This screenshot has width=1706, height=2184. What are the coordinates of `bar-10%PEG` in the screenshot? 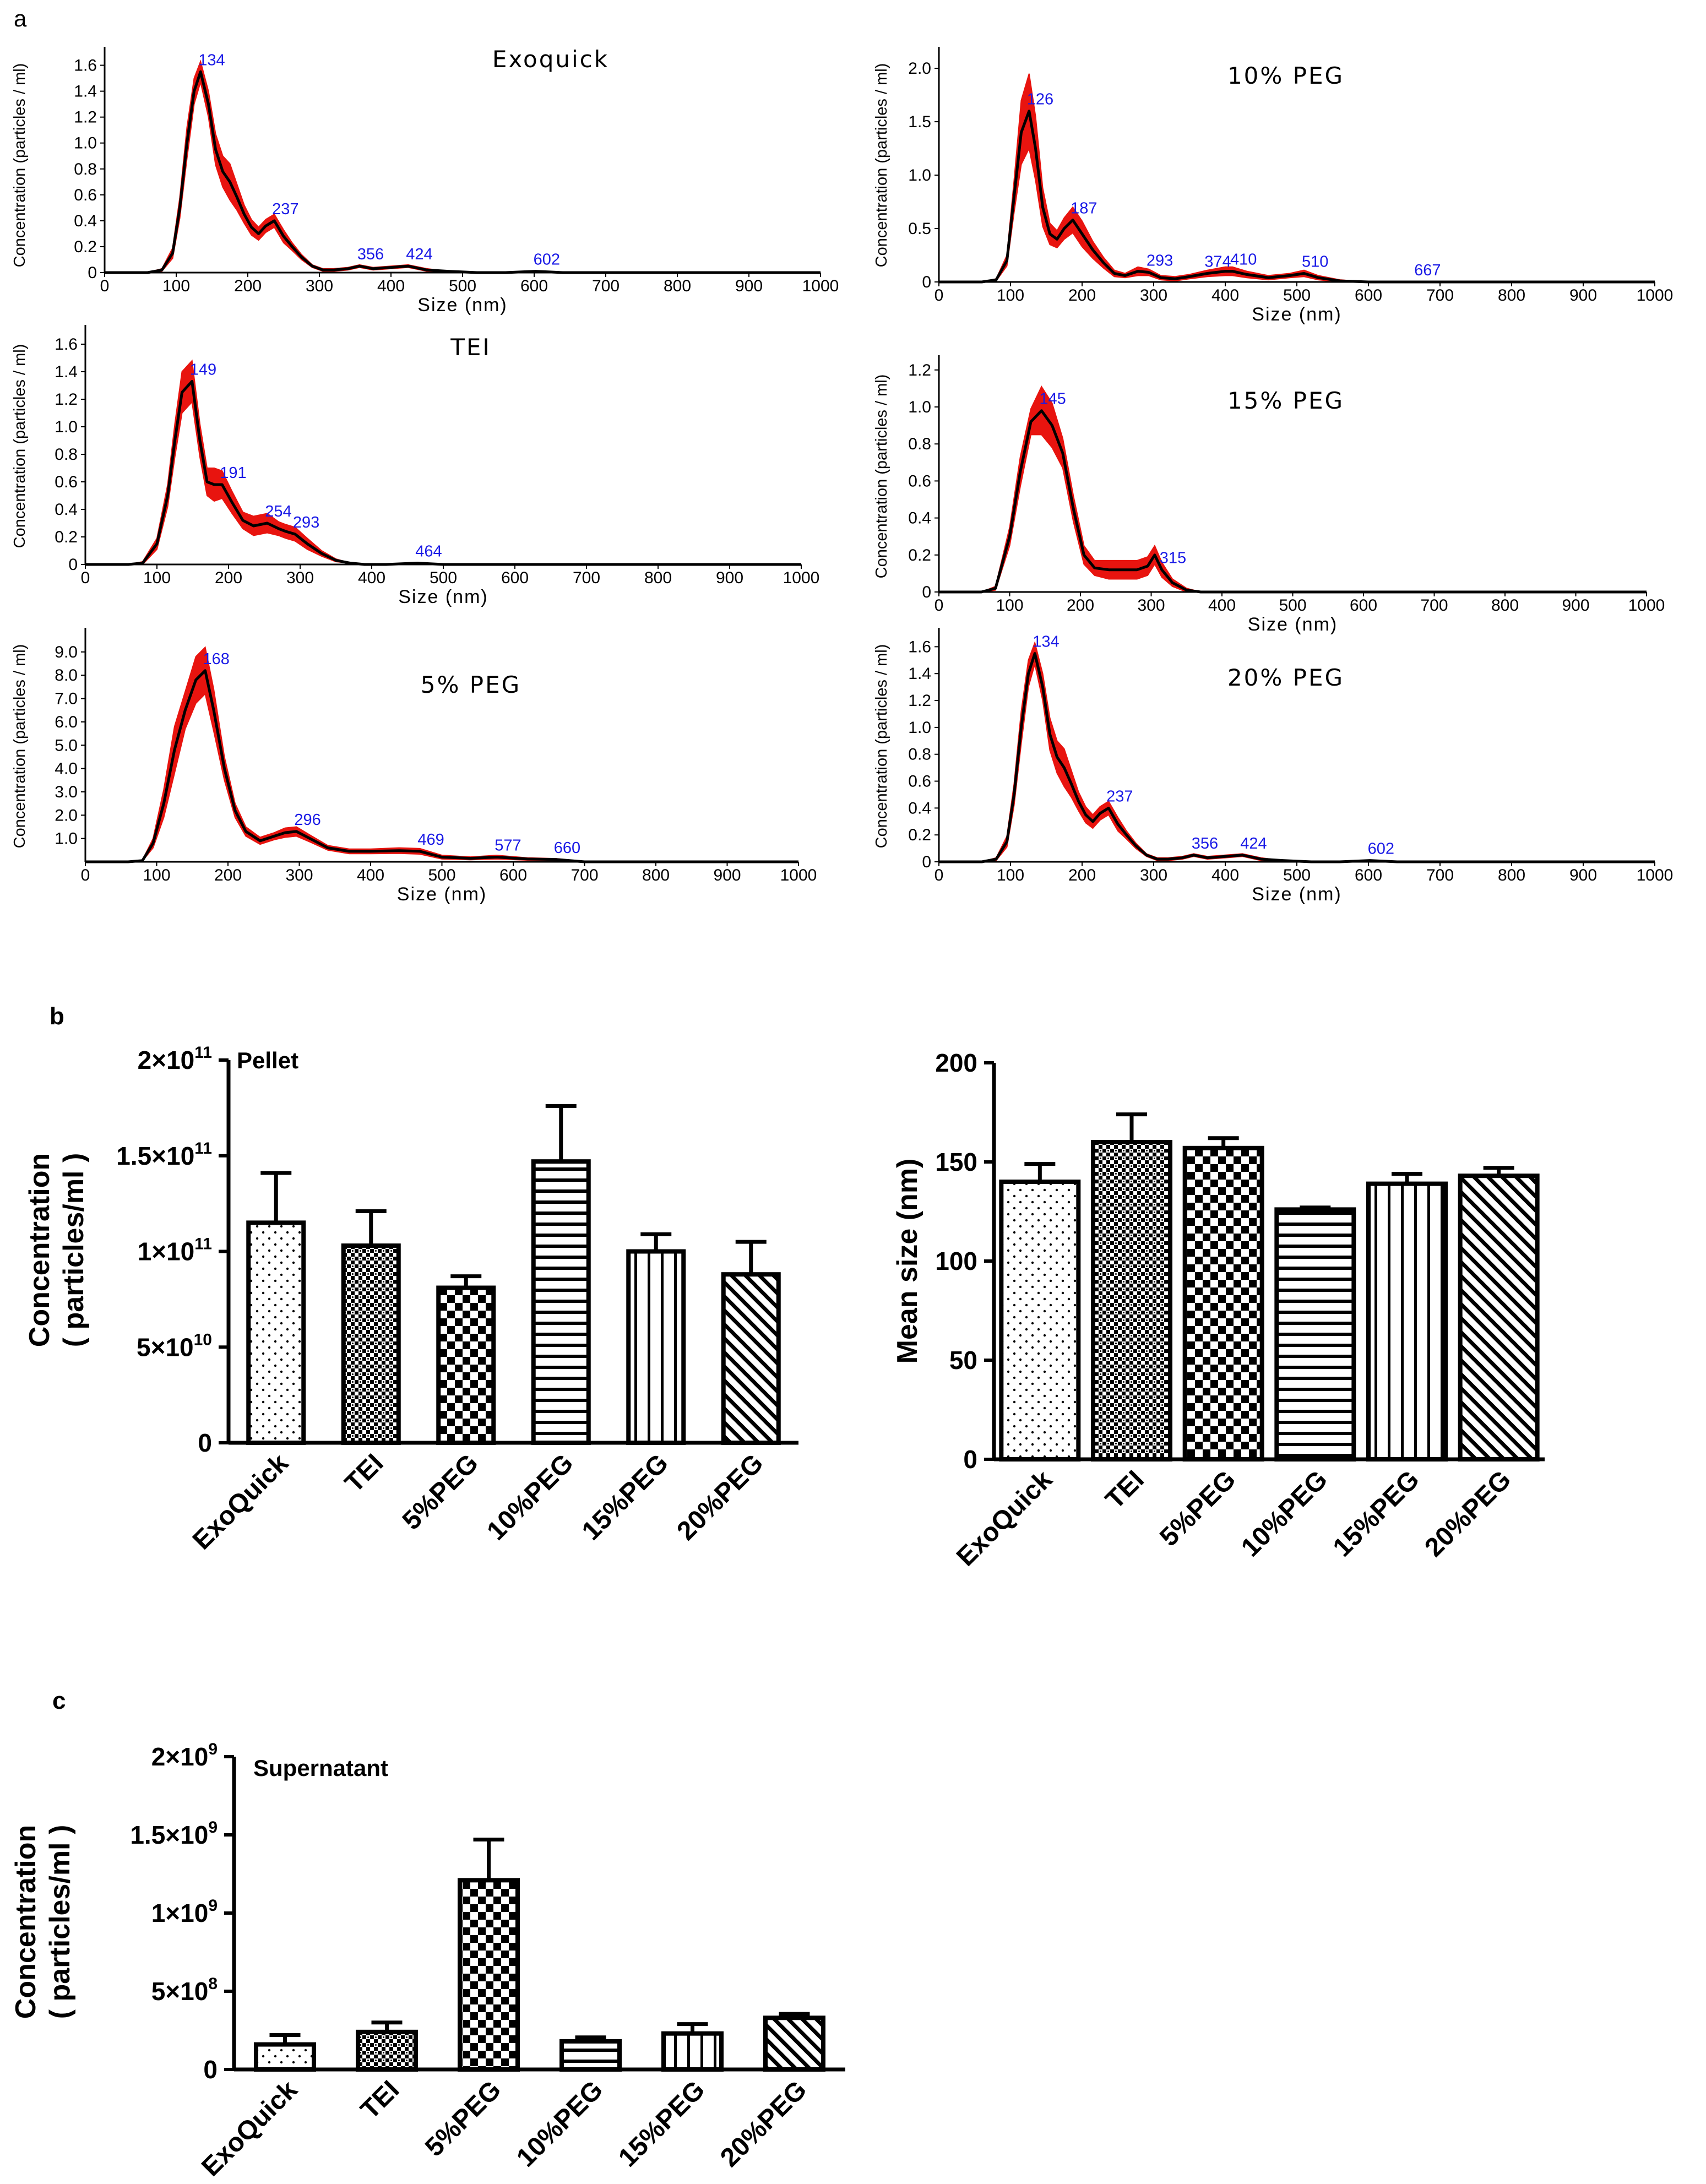 It's located at (1315, 1335).